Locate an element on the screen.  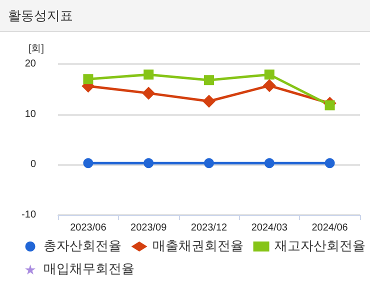
chart-title: 활동성지표 is located at coordinates (185, 16).